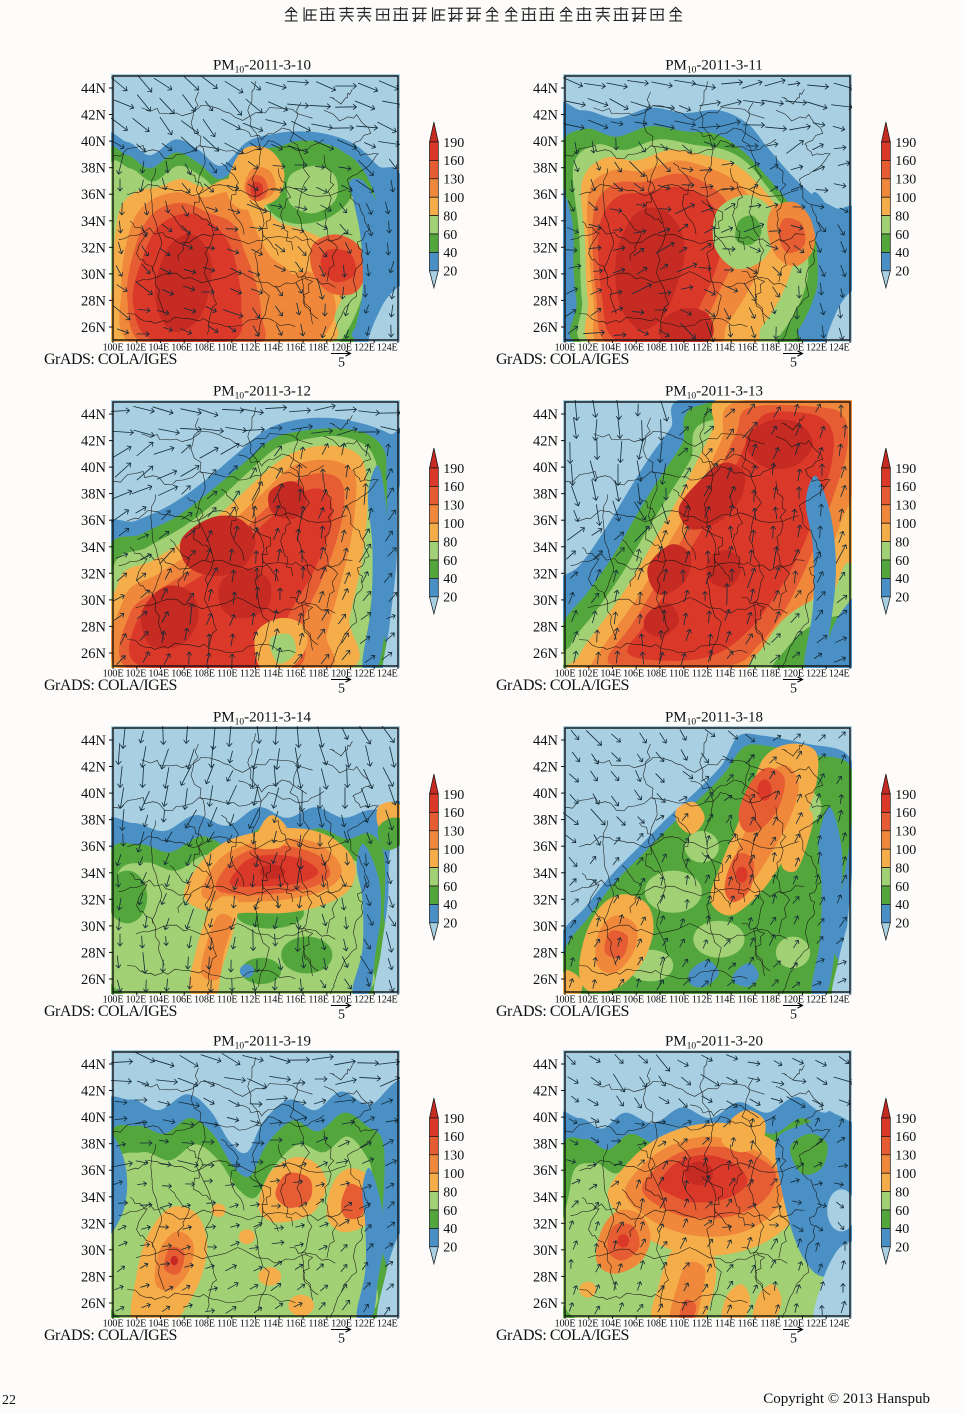 Image resolution: width=964 pixels, height=1414 pixels. Describe the element at coordinates (262, 1043) in the screenshot. I see `svg-text: PM10-2011-3-19` at that location.